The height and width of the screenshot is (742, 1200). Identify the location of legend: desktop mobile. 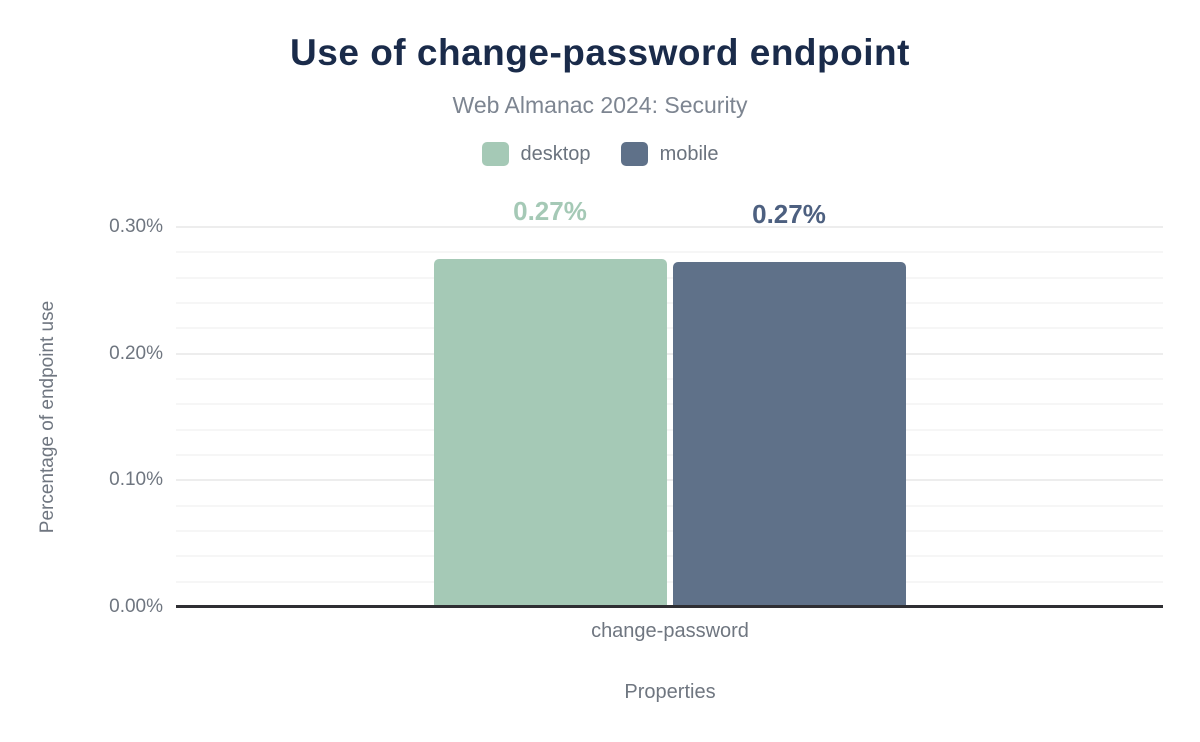
(600, 154).